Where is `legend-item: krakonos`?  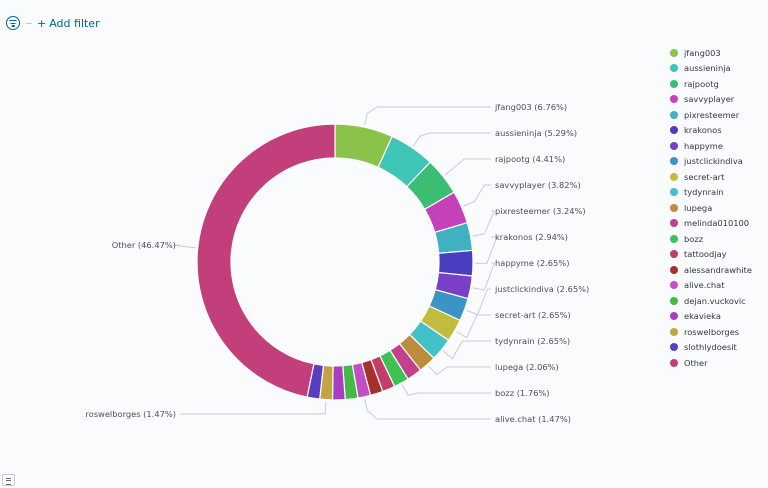
legend-item: krakonos is located at coordinates (711, 131).